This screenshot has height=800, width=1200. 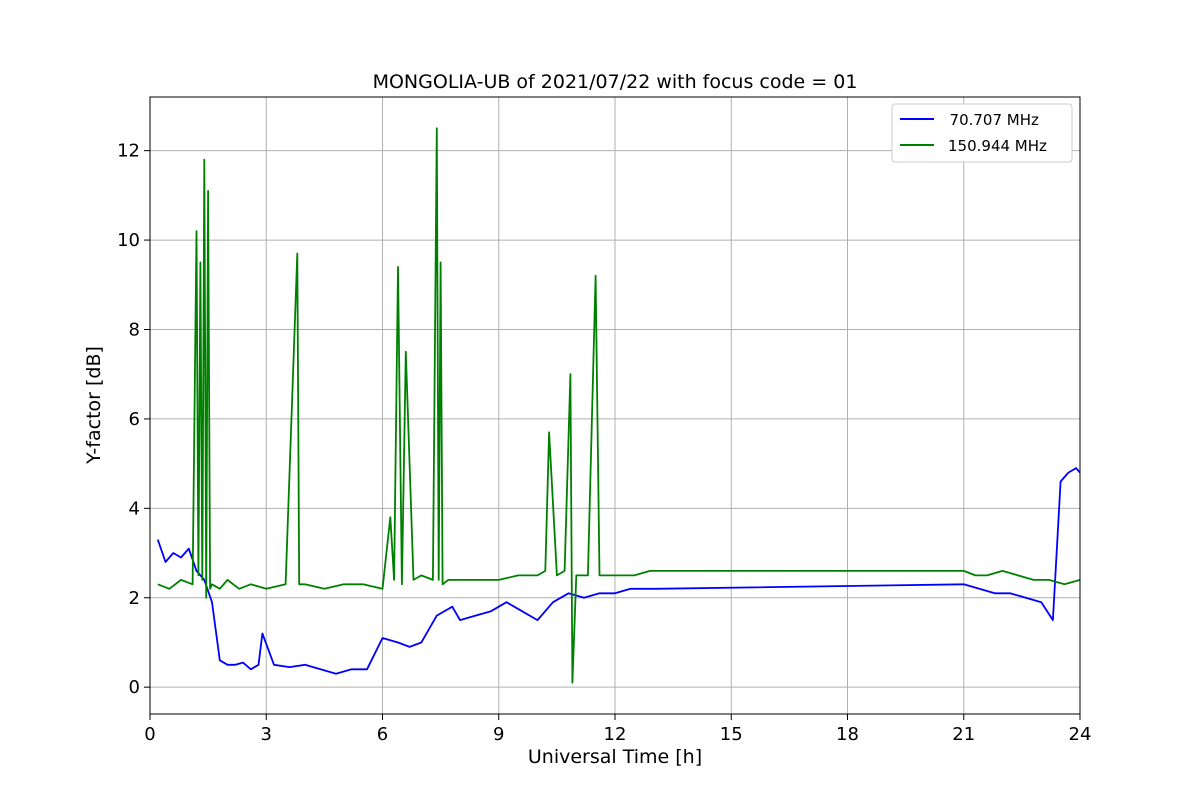 I want to click on y-axis-label: Y-factor [dB], so click(x=94, y=405).